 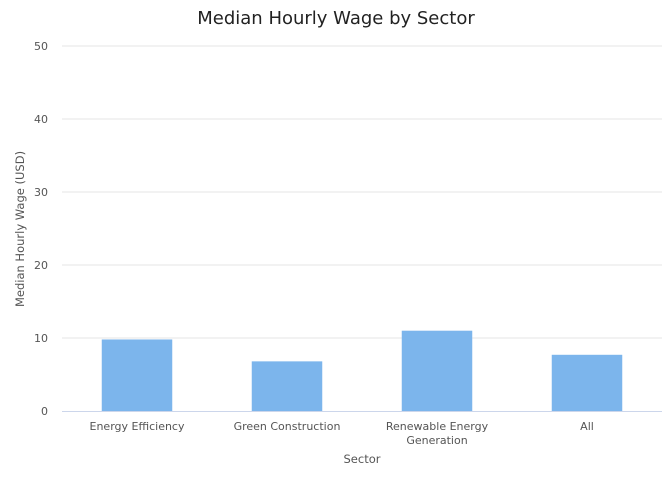 What do you see at coordinates (41, 192) in the screenshot?
I see `y-tick-label: 30` at bounding box center [41, 192].